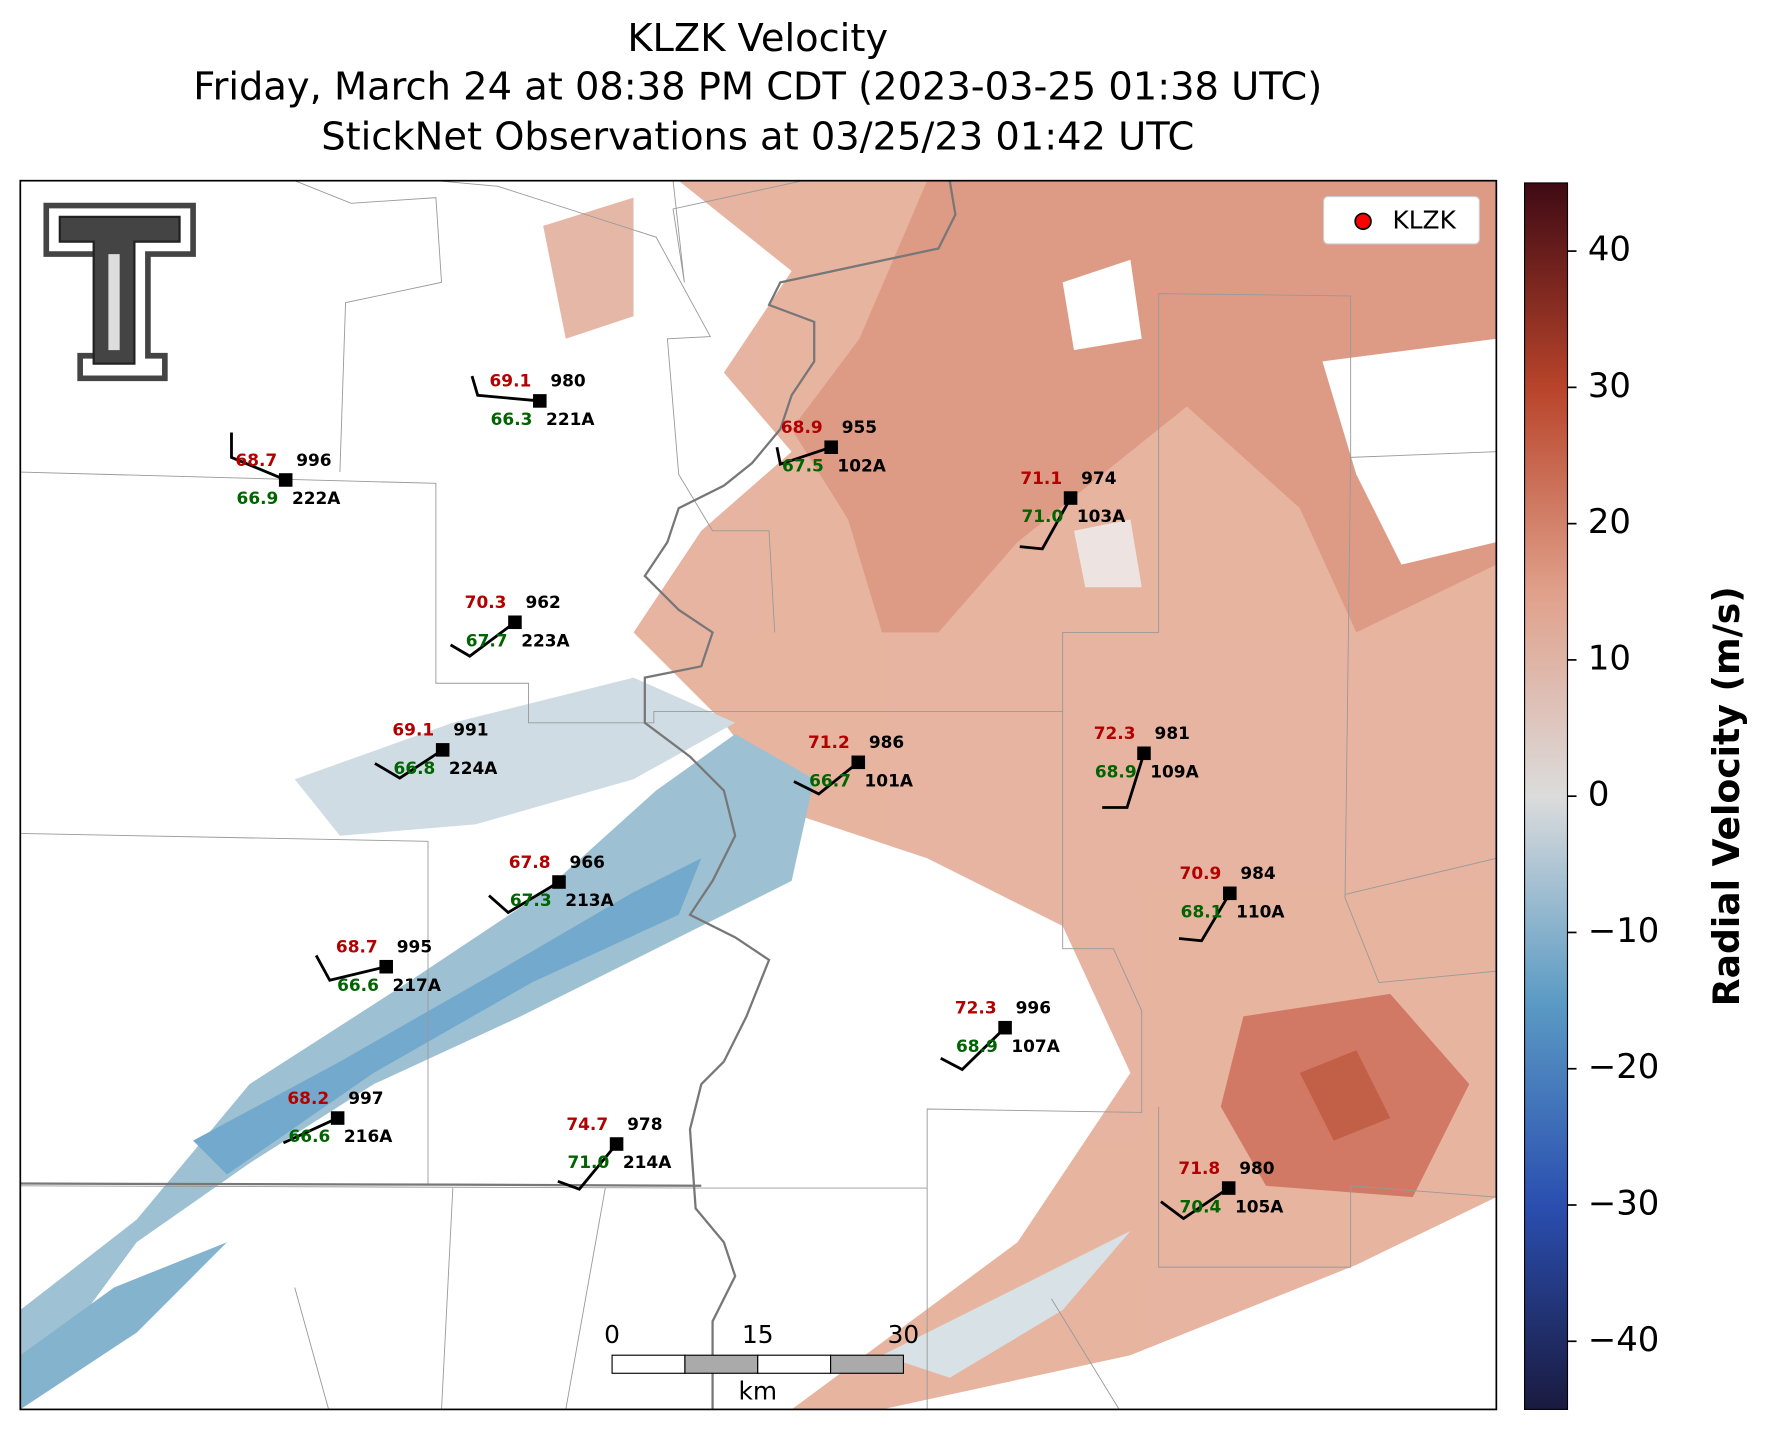 The height and width of the screenshot is (1432, 1773). I want to click on dewpoint: 66.8, so click(415, 768).